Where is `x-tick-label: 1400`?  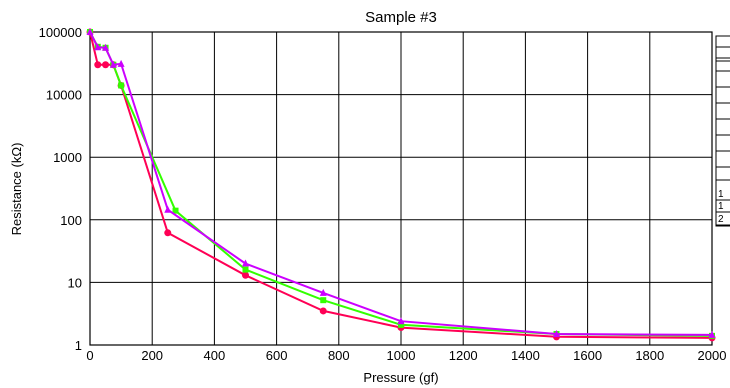 x-tick-label: 1400 is located at coordinates (525, 355).